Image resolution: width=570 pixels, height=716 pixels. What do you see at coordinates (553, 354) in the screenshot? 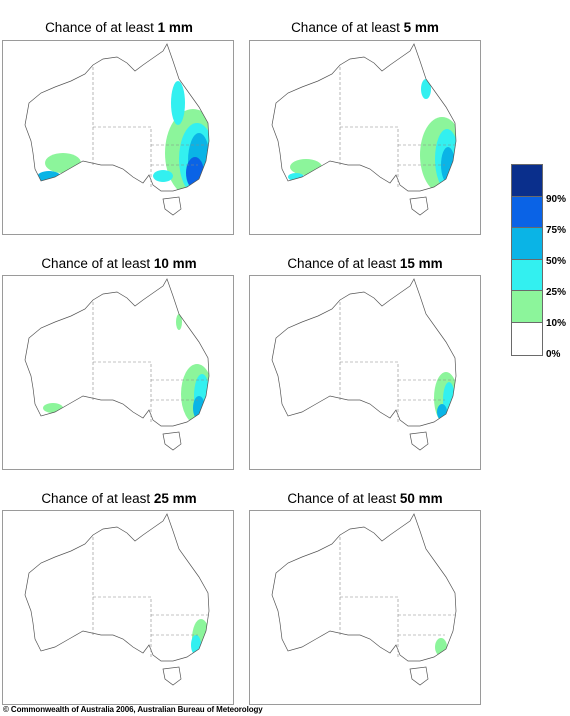
I see `legend-label-0: 0%` at bounding box center [553, 354].